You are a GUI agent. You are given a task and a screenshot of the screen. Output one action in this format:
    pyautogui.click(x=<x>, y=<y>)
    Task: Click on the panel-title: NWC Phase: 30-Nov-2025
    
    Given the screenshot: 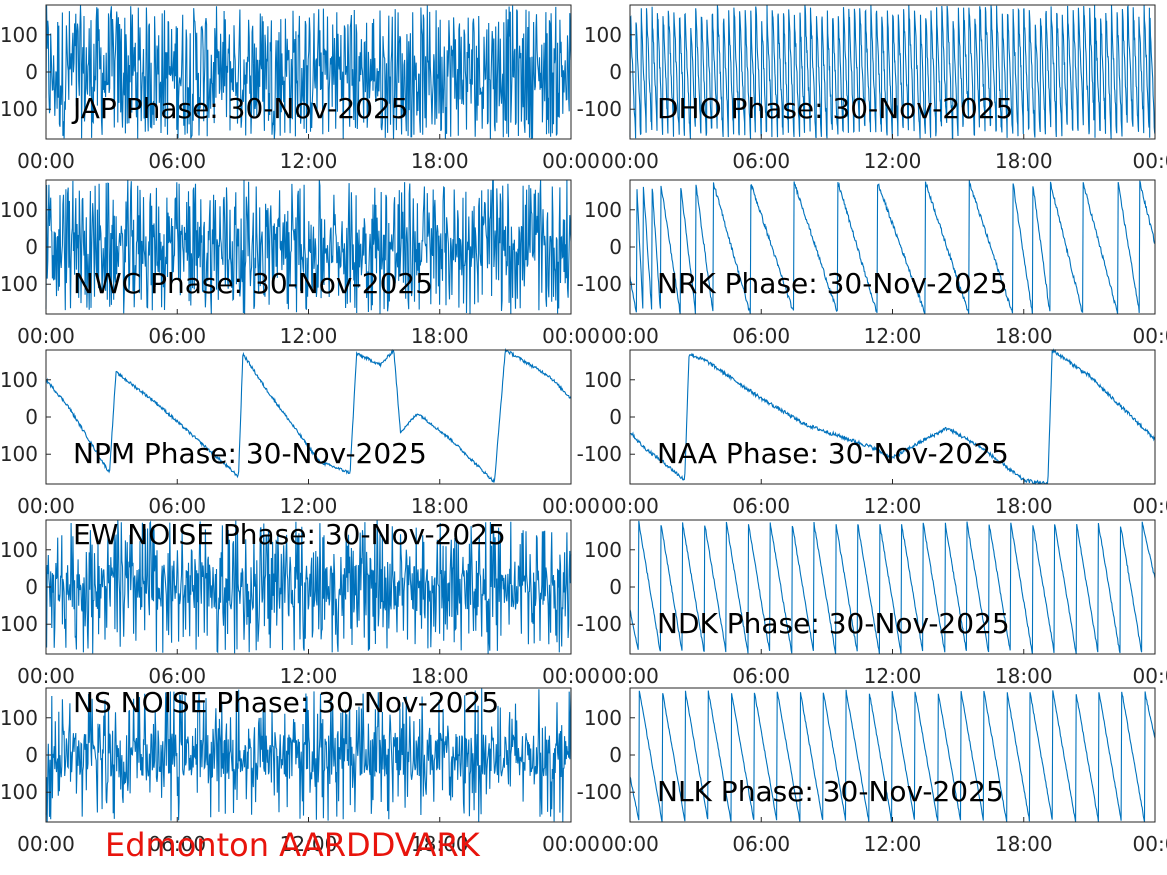 What is the action you would take?
    pyautogui.click(x=253, y=283)
    